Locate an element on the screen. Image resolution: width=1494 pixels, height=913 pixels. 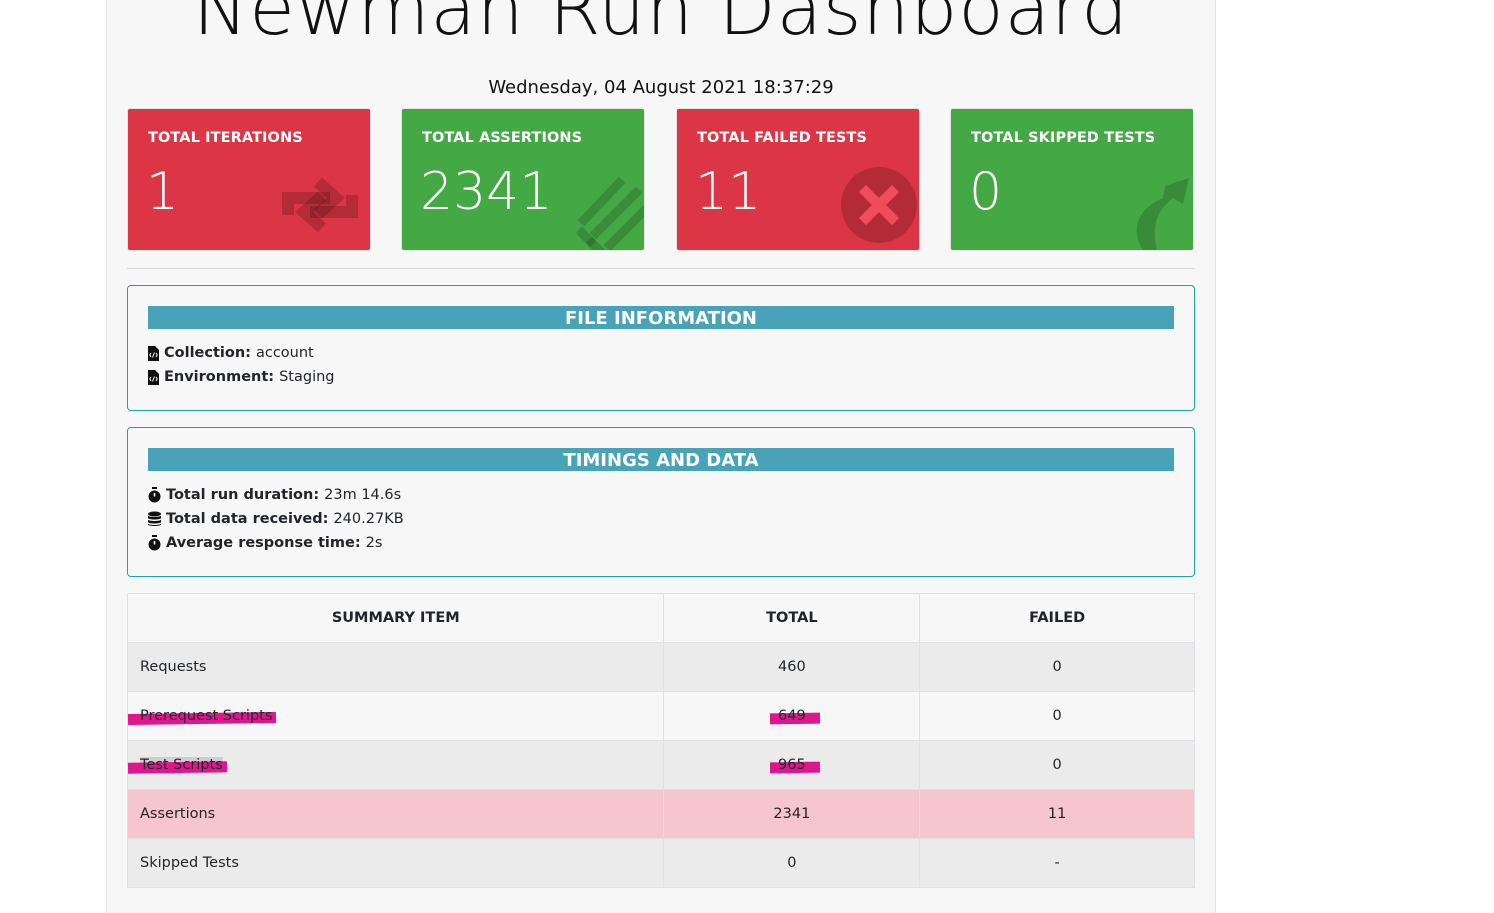
table-row: Assertions 2341 11 is located at coordinates (660, 814).